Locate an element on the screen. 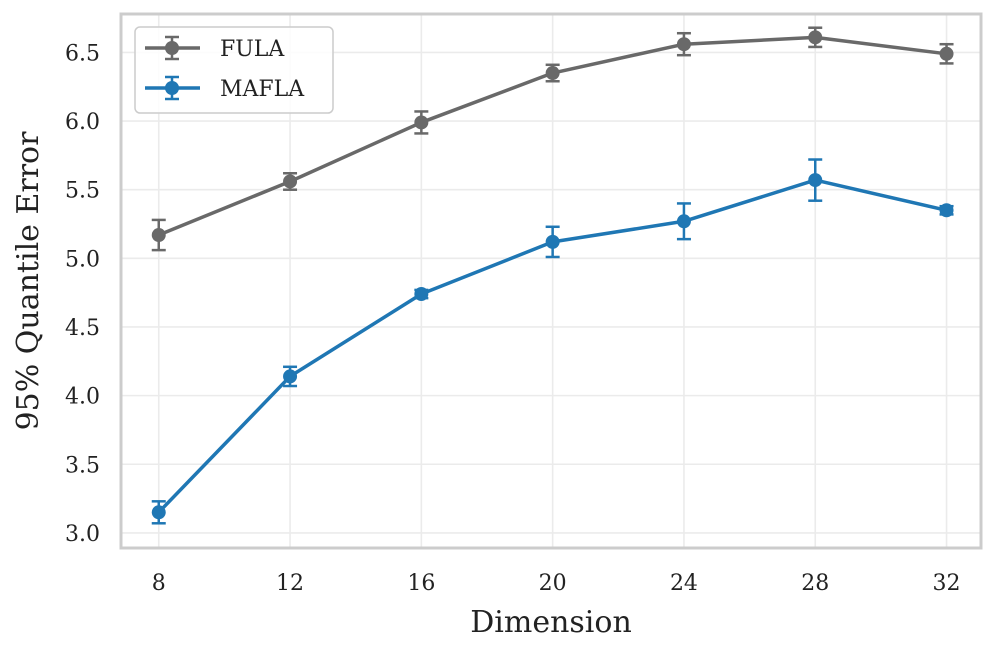 The height and width of the screenshot is (654, 996). y-axis-label: 95% Quantile Error is located at coordinates (28, 281).